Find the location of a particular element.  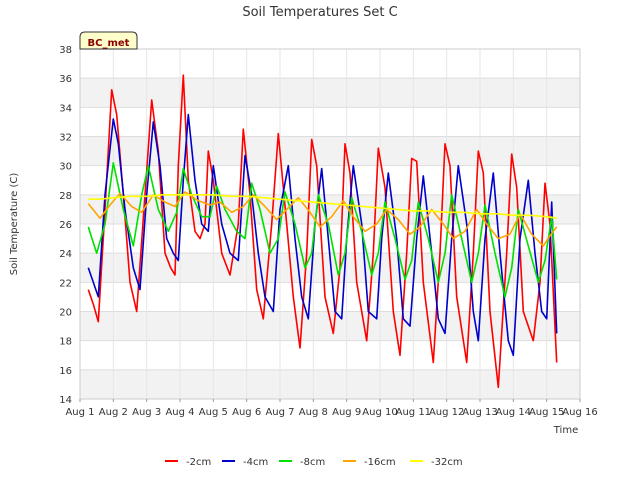

x-tick-label: Aug 2 is located at coordinates (113, 412).